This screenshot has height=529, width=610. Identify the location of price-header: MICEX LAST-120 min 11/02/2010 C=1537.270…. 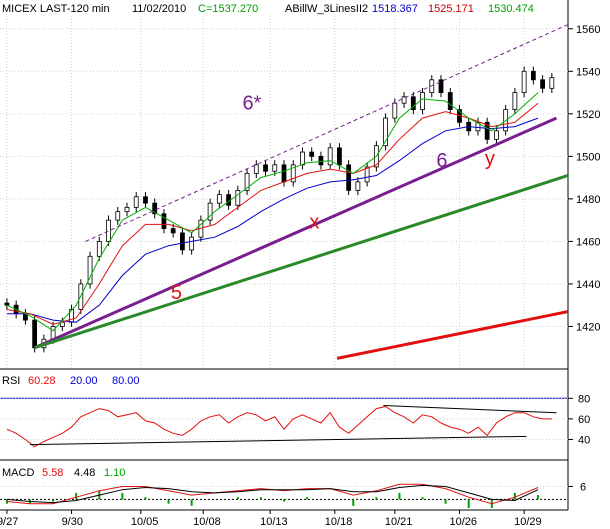
(268, 9).